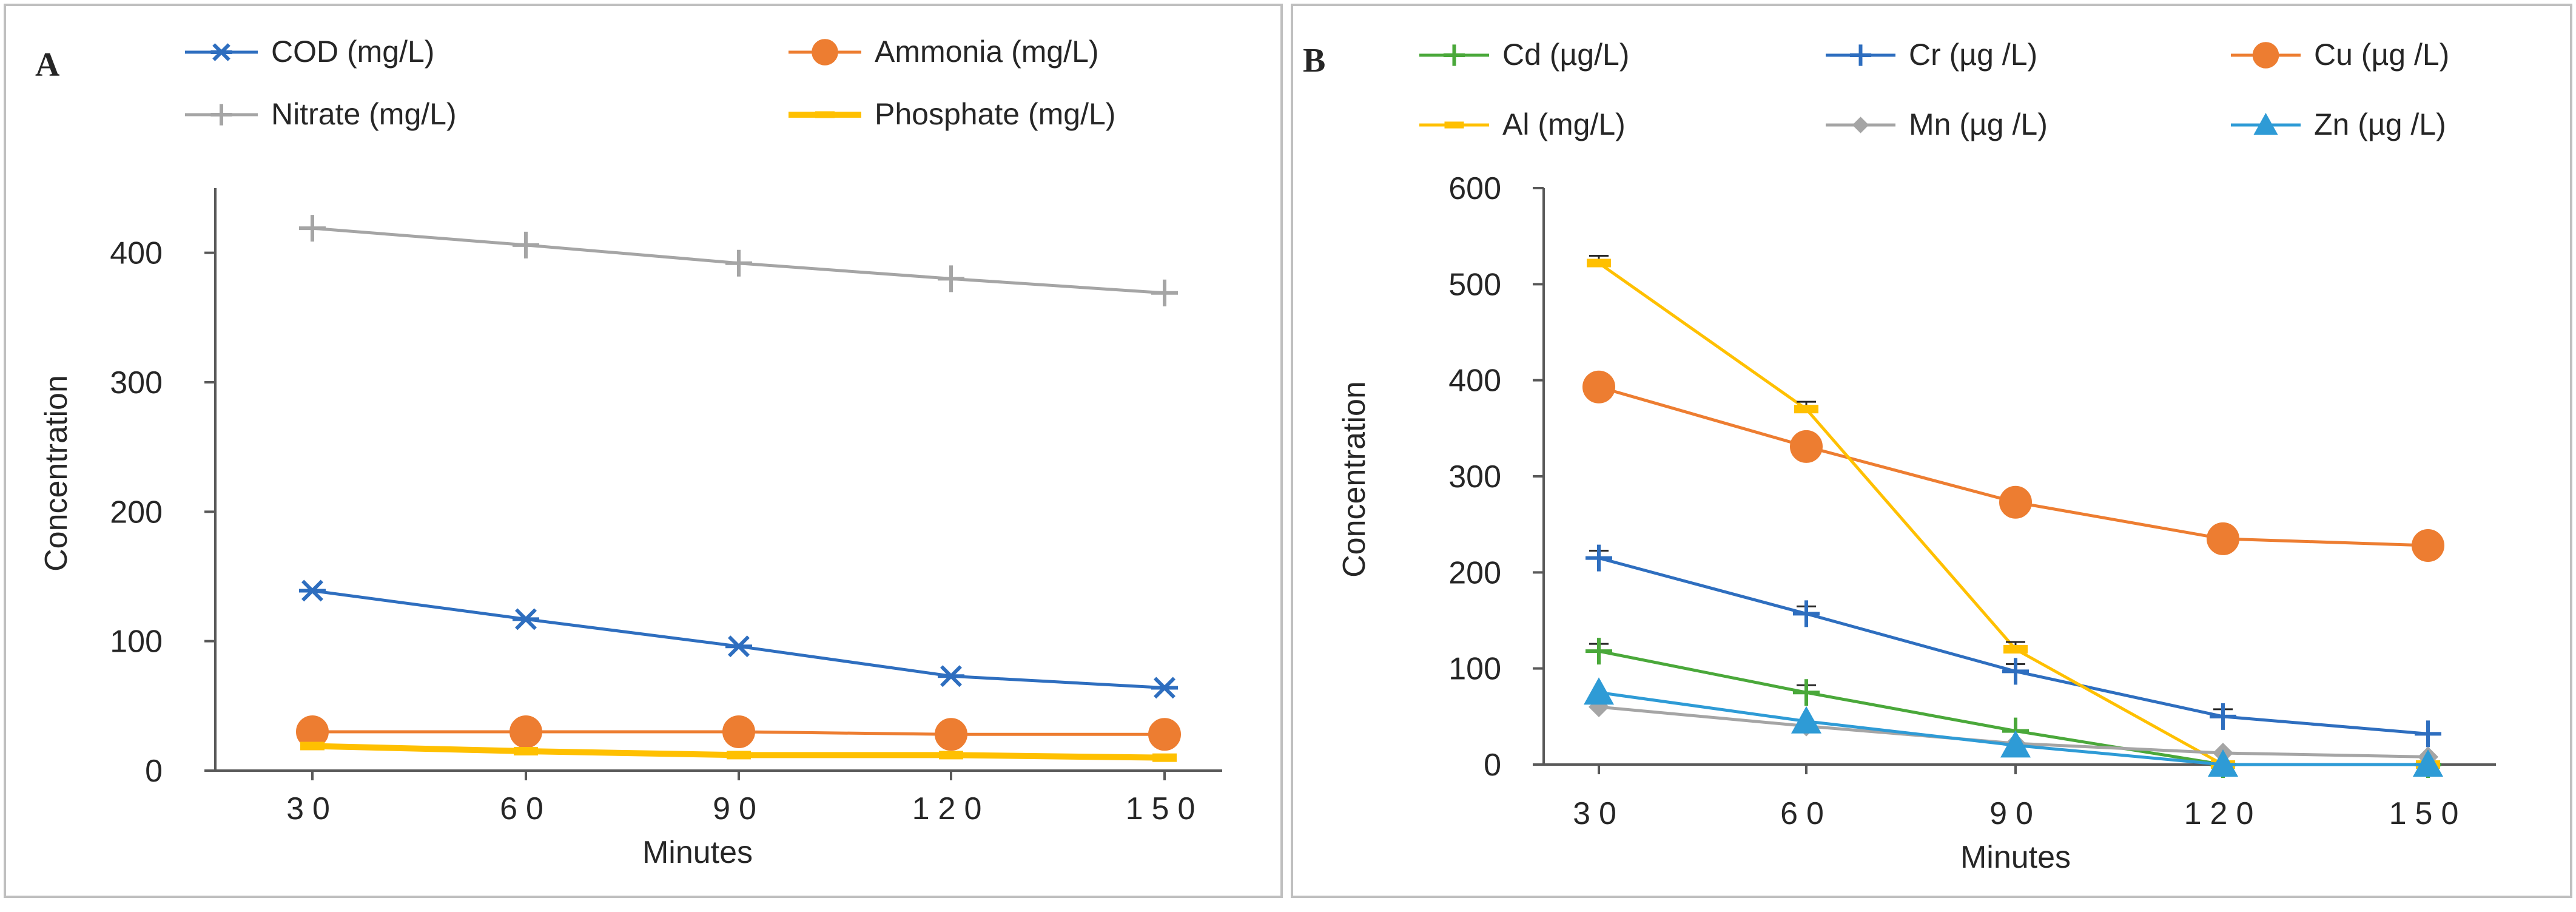  I want to click on panel-a-x-tick-label: 150, so click(1165, 808).